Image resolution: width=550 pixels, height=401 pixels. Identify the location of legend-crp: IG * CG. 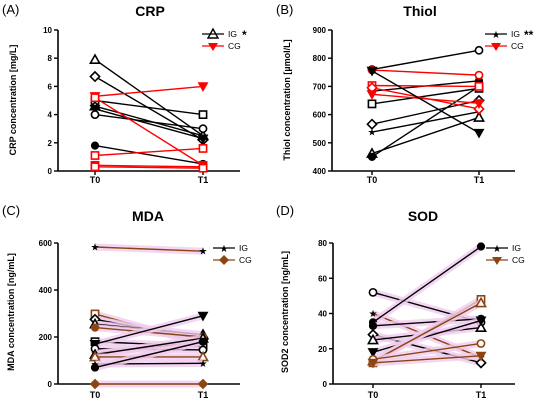
(224, 39).